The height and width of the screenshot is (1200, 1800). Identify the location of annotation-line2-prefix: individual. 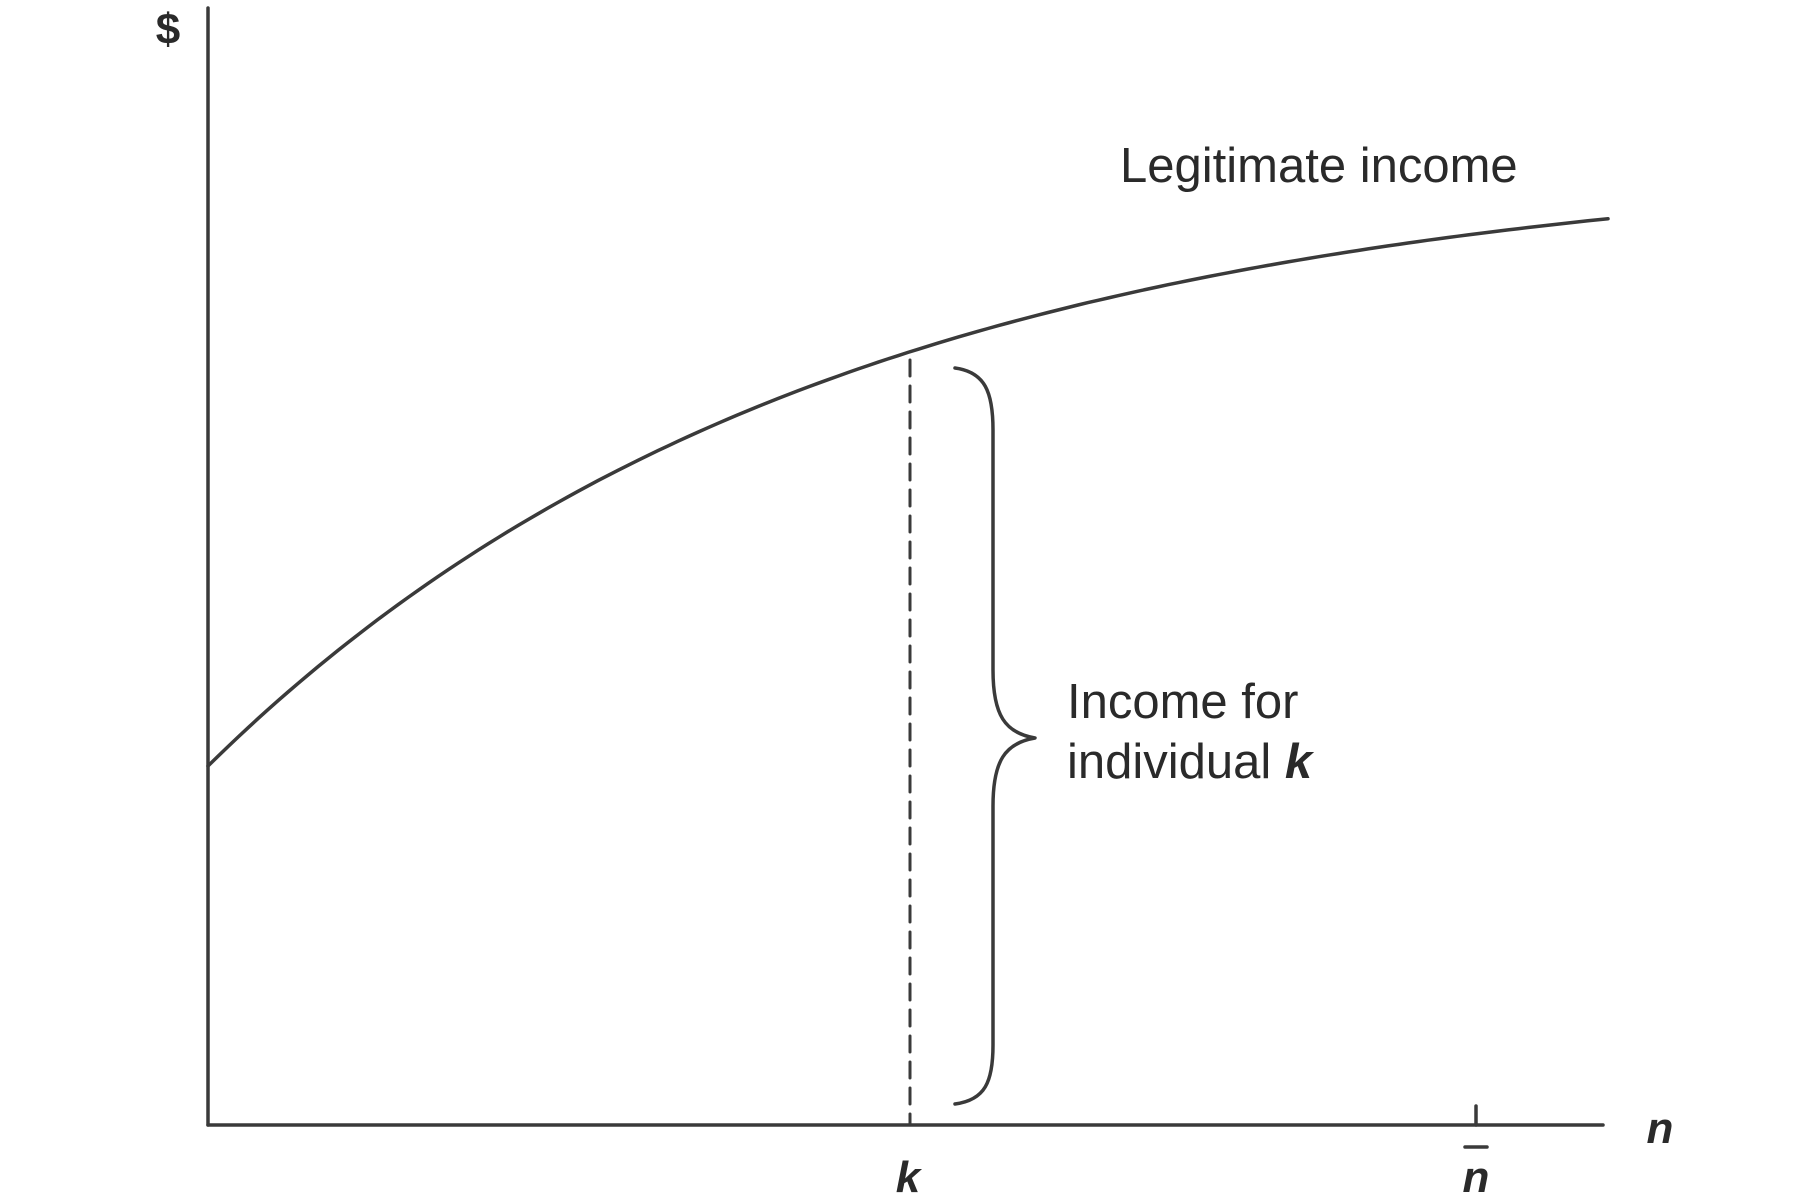
(1176, 762).